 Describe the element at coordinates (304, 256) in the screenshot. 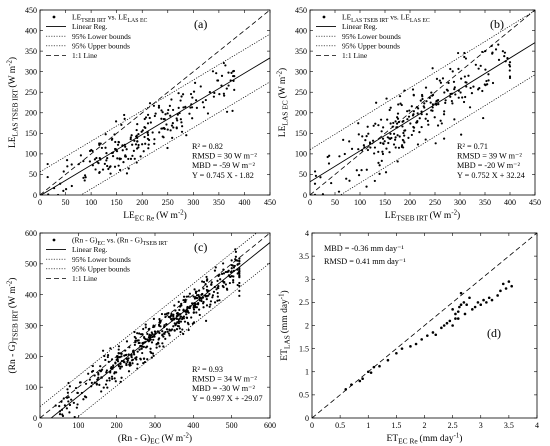

I see `y-tick-label: 3.5` at that location.